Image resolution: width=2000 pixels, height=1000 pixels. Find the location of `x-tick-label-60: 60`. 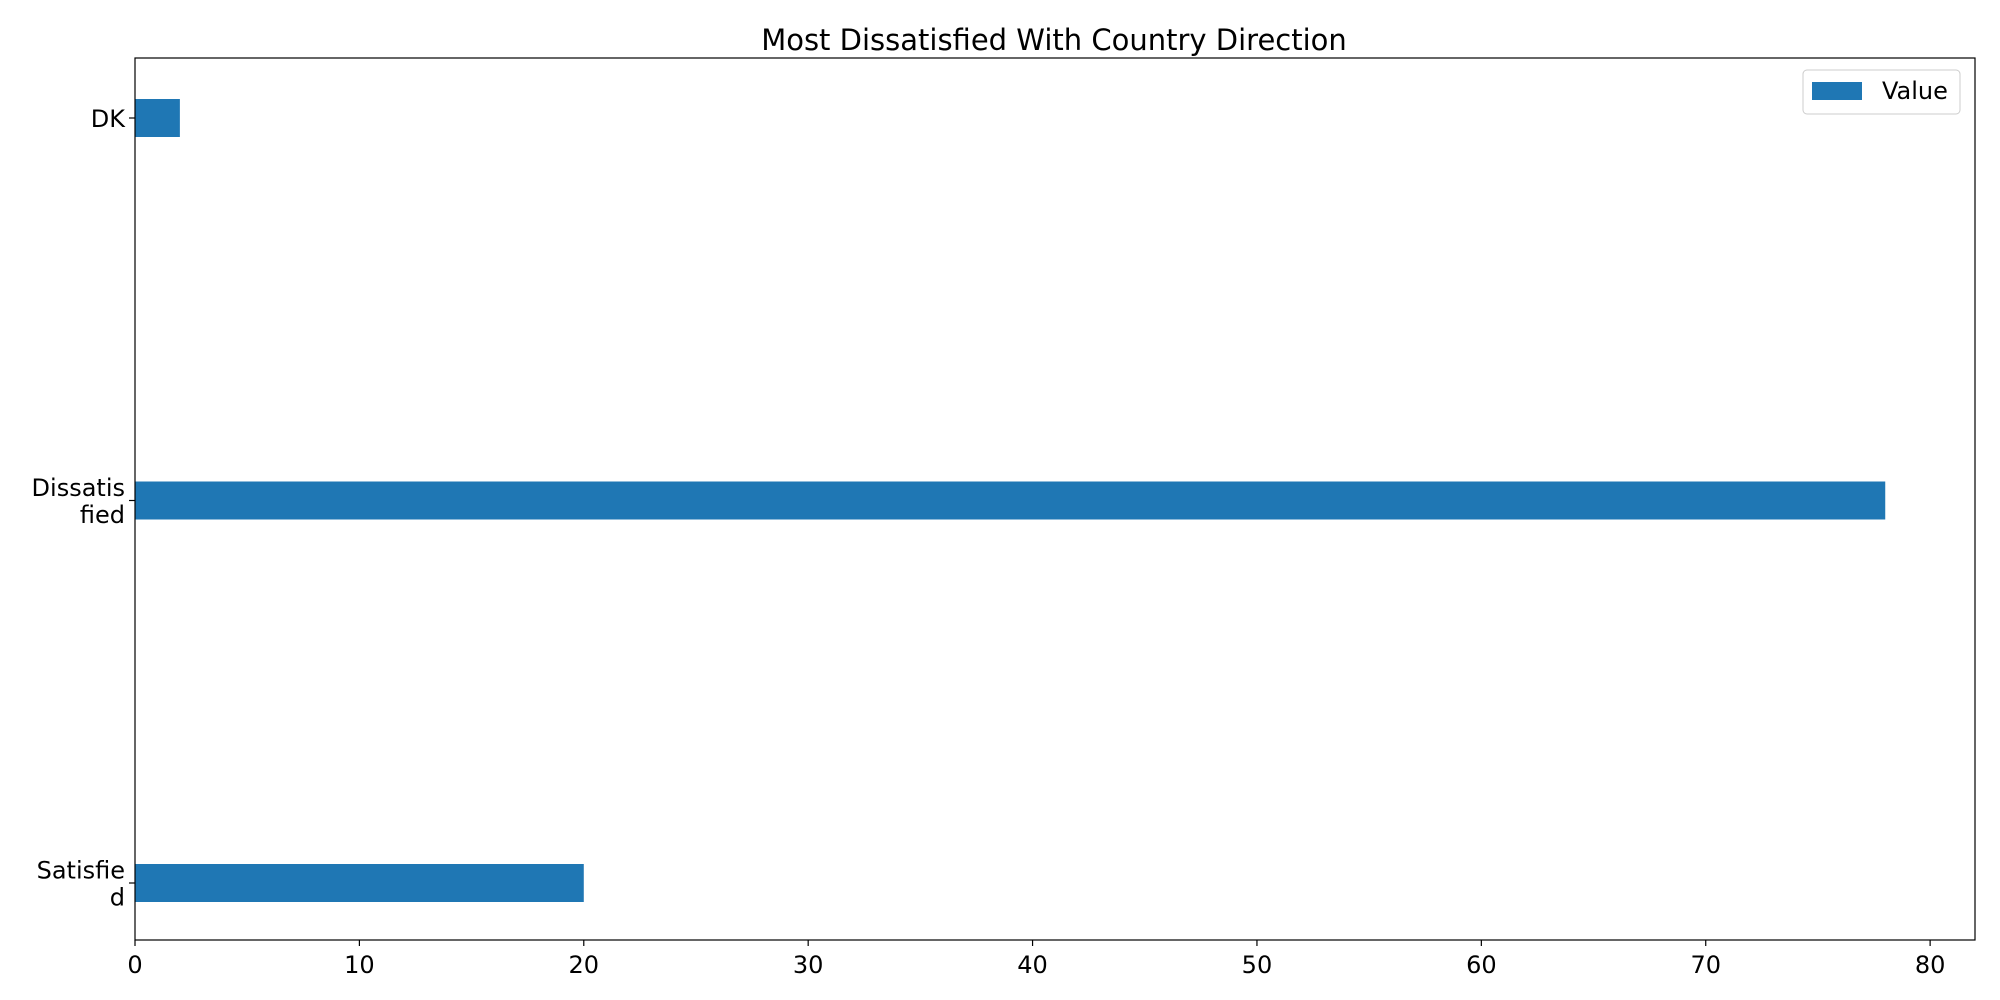

x-tick-label-60: 60 is located at coordinates (1481, 965).